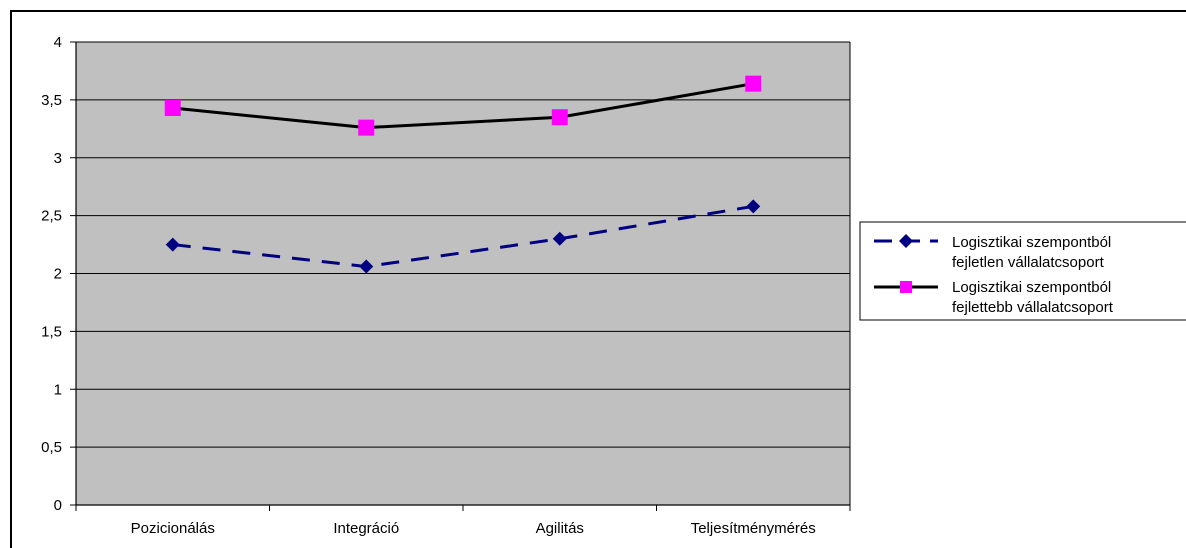 The image size is (1186, 548). I want to click on series-1-line, so click(463, 236).